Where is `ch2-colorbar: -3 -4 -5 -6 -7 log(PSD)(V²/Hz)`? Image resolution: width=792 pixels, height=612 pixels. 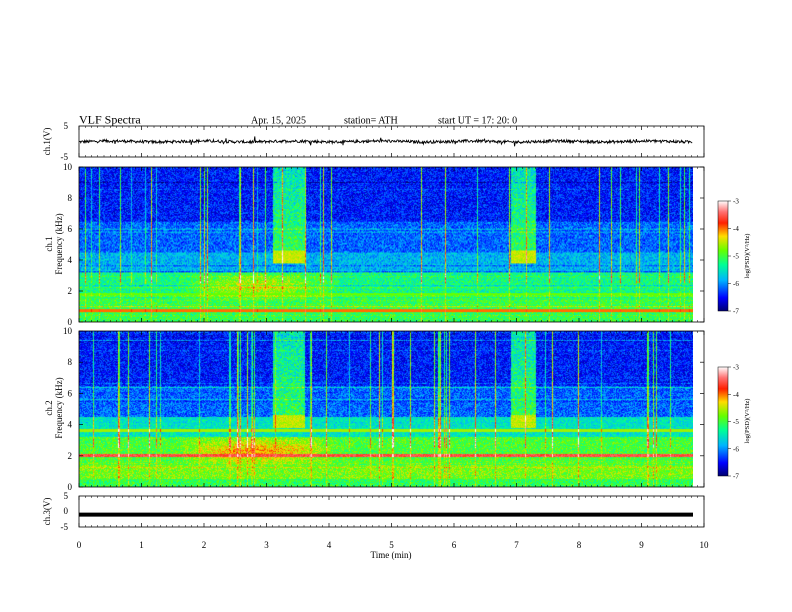
ch2-colorbar: -3 -4 -5 -6 -7 log(PSD)(V²/Hz) is located at coordinates (734, 422).